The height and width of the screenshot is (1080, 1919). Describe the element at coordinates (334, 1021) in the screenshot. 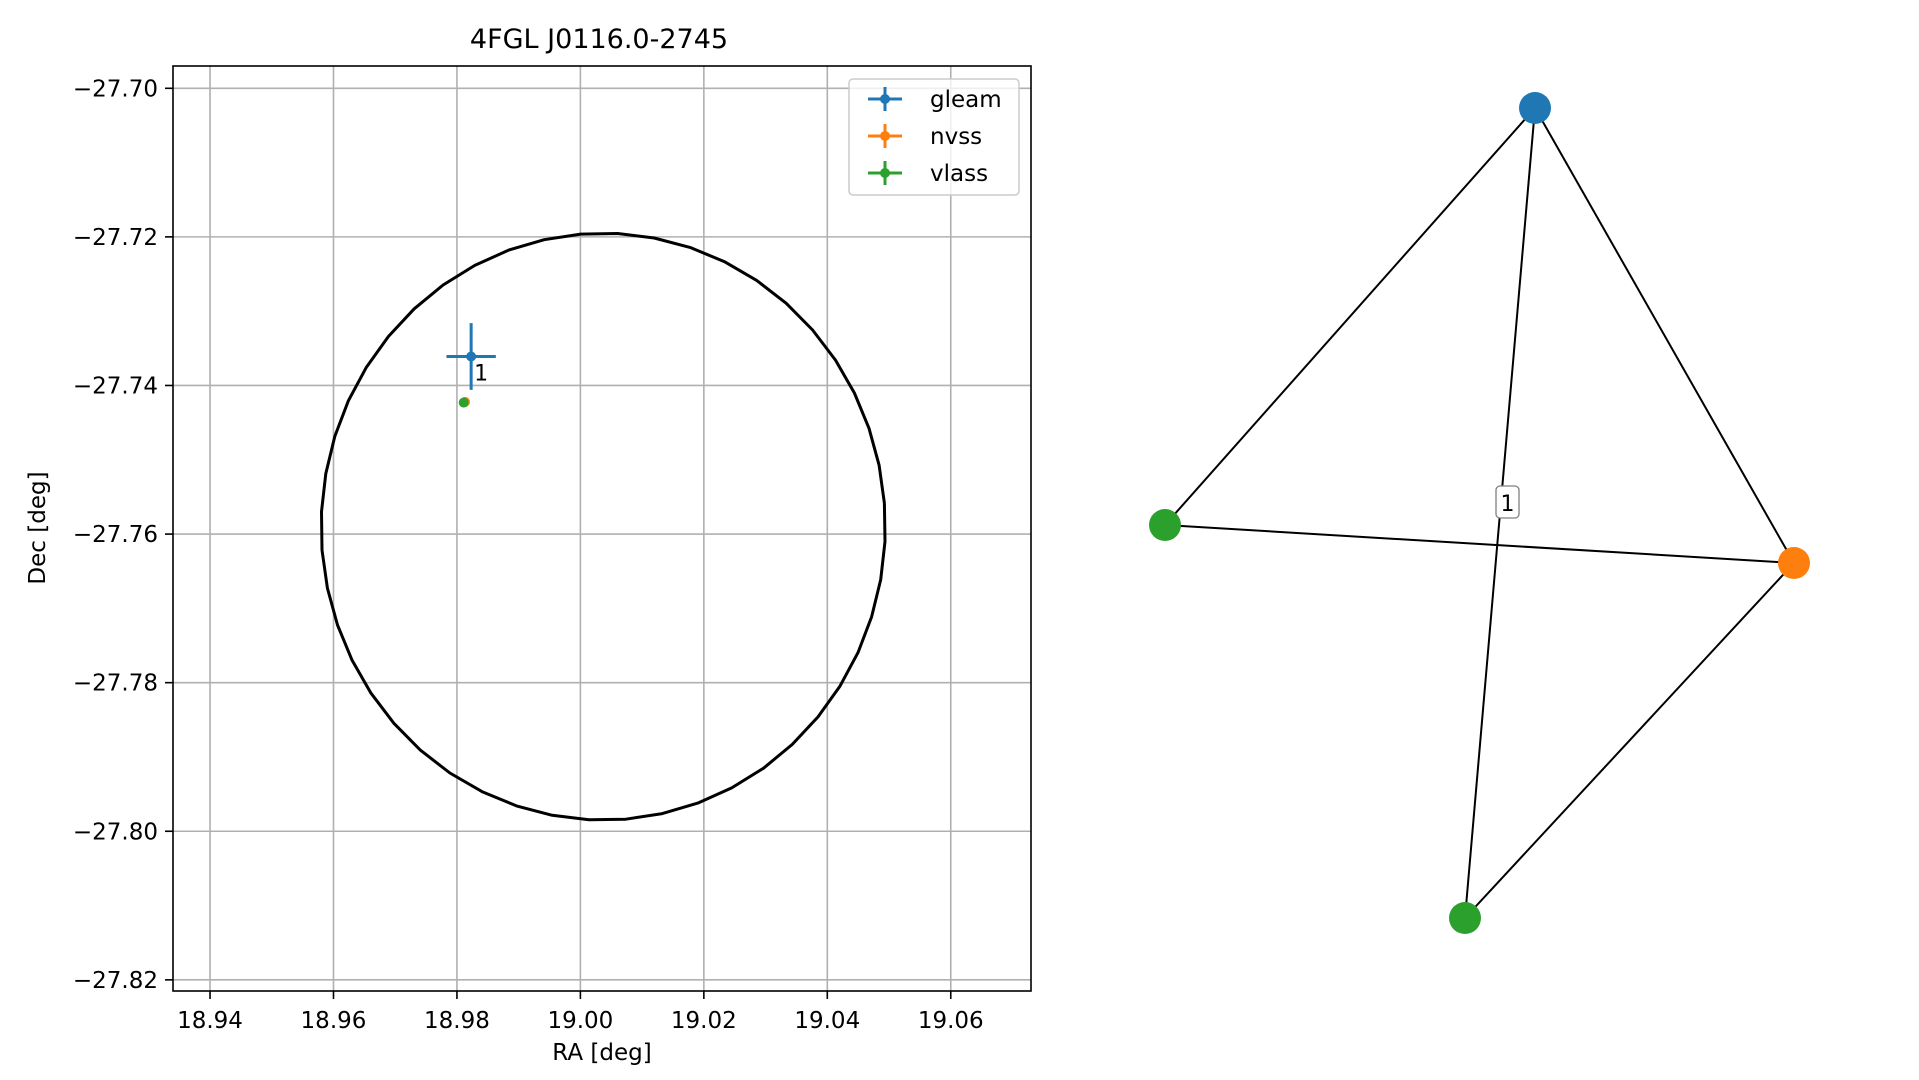

I see `x-tick-label: 18.96` at that location.